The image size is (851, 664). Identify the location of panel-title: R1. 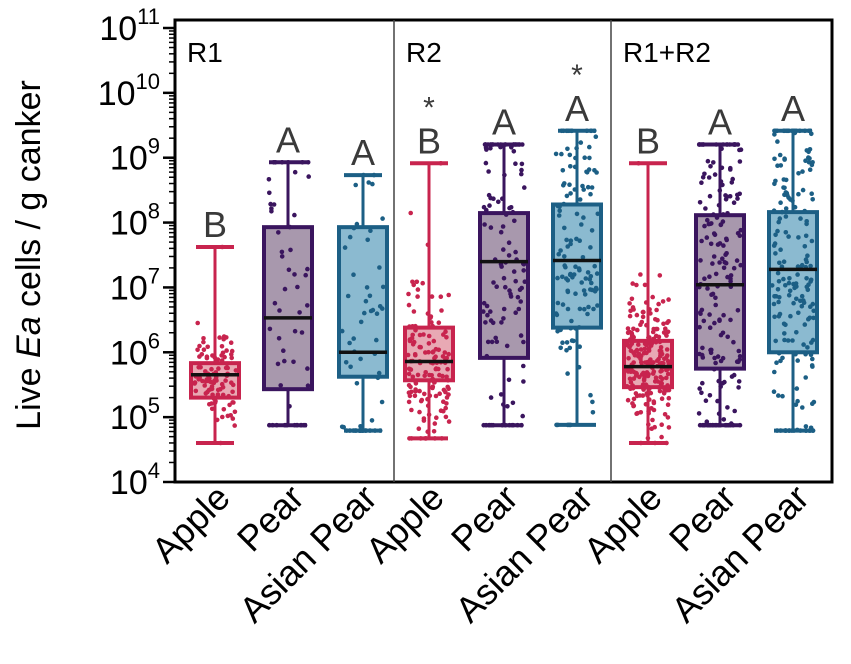
(205, 52).